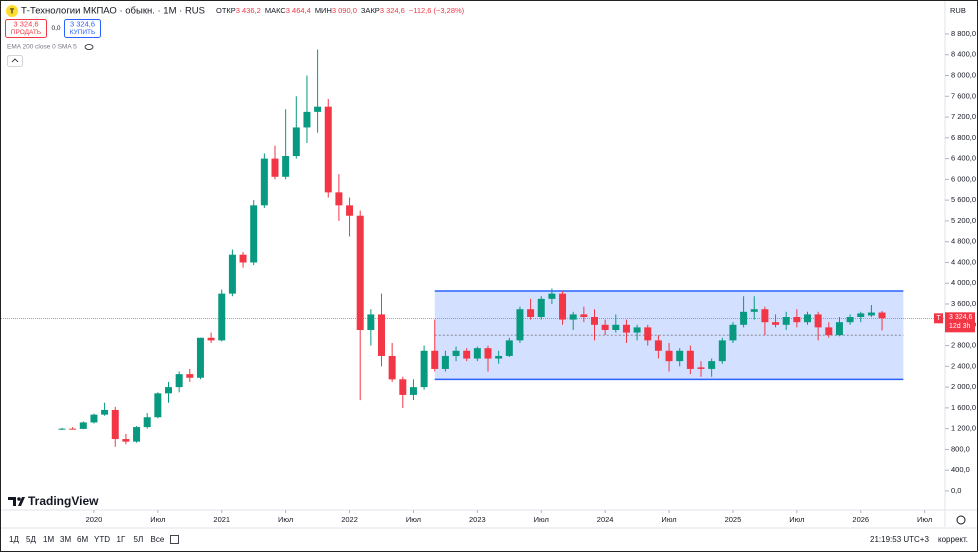 Image resolution: width=978 pixels, height=552 pixels. Describe the element at coordinates (963, 261) in the screenshot. I see `y-tick-label: 4 400,0` at that location.